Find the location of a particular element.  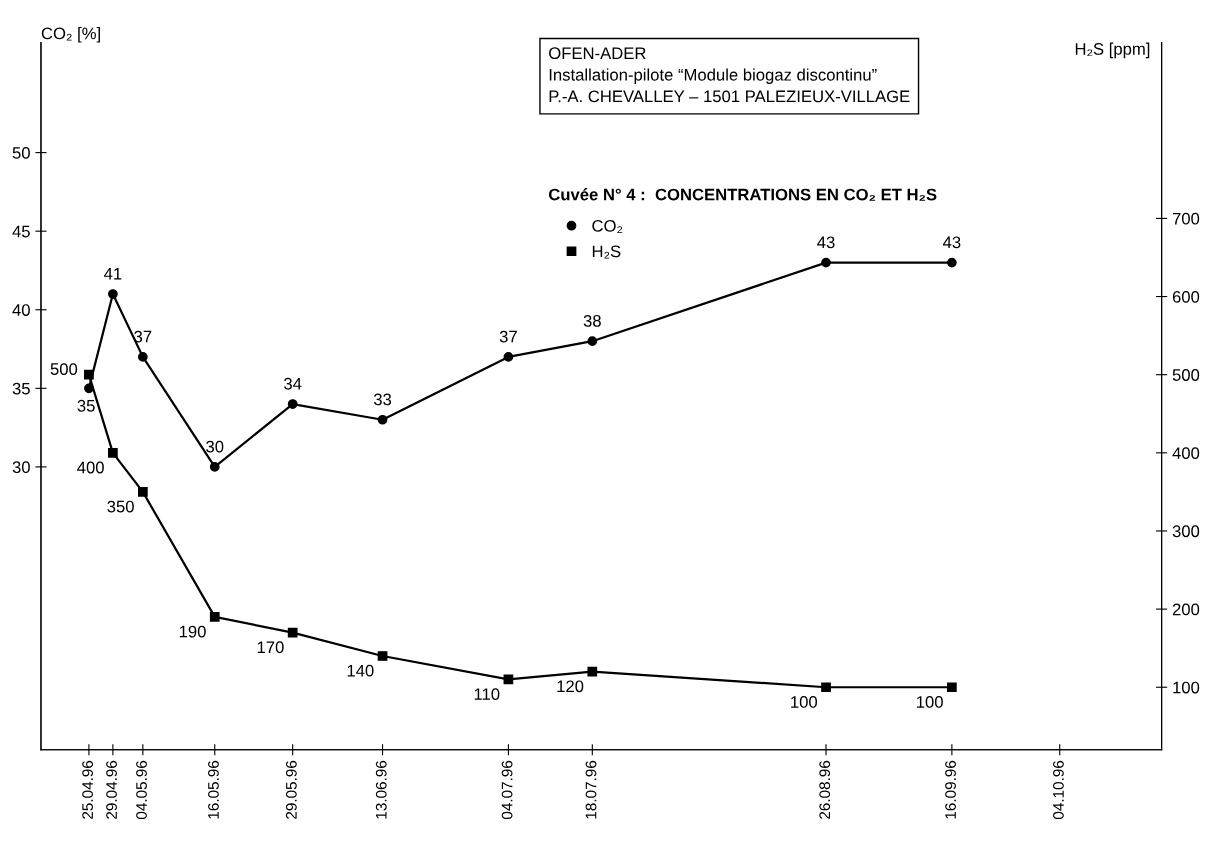

y2-tick-label: 500 is located at coordinates (1186, 375).